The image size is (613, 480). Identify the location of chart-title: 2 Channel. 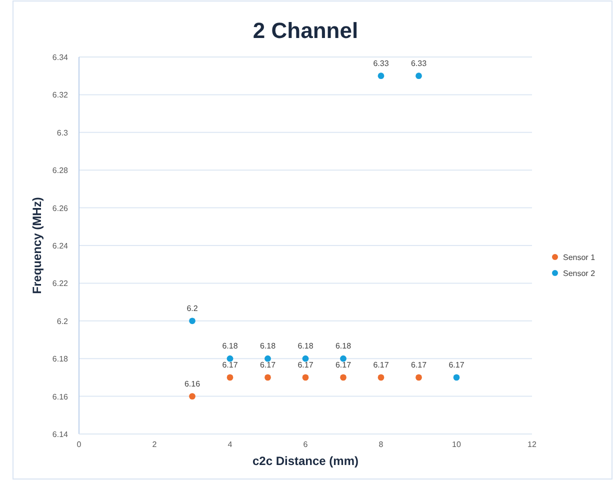
(305, 30).